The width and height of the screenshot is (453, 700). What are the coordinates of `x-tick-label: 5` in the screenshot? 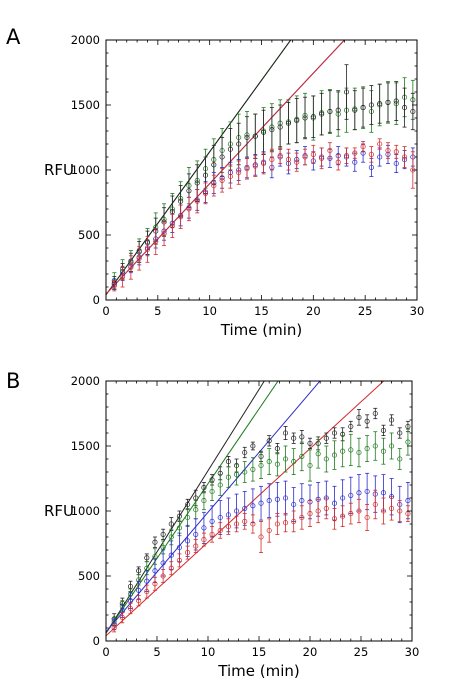 It's located at (156, 652).